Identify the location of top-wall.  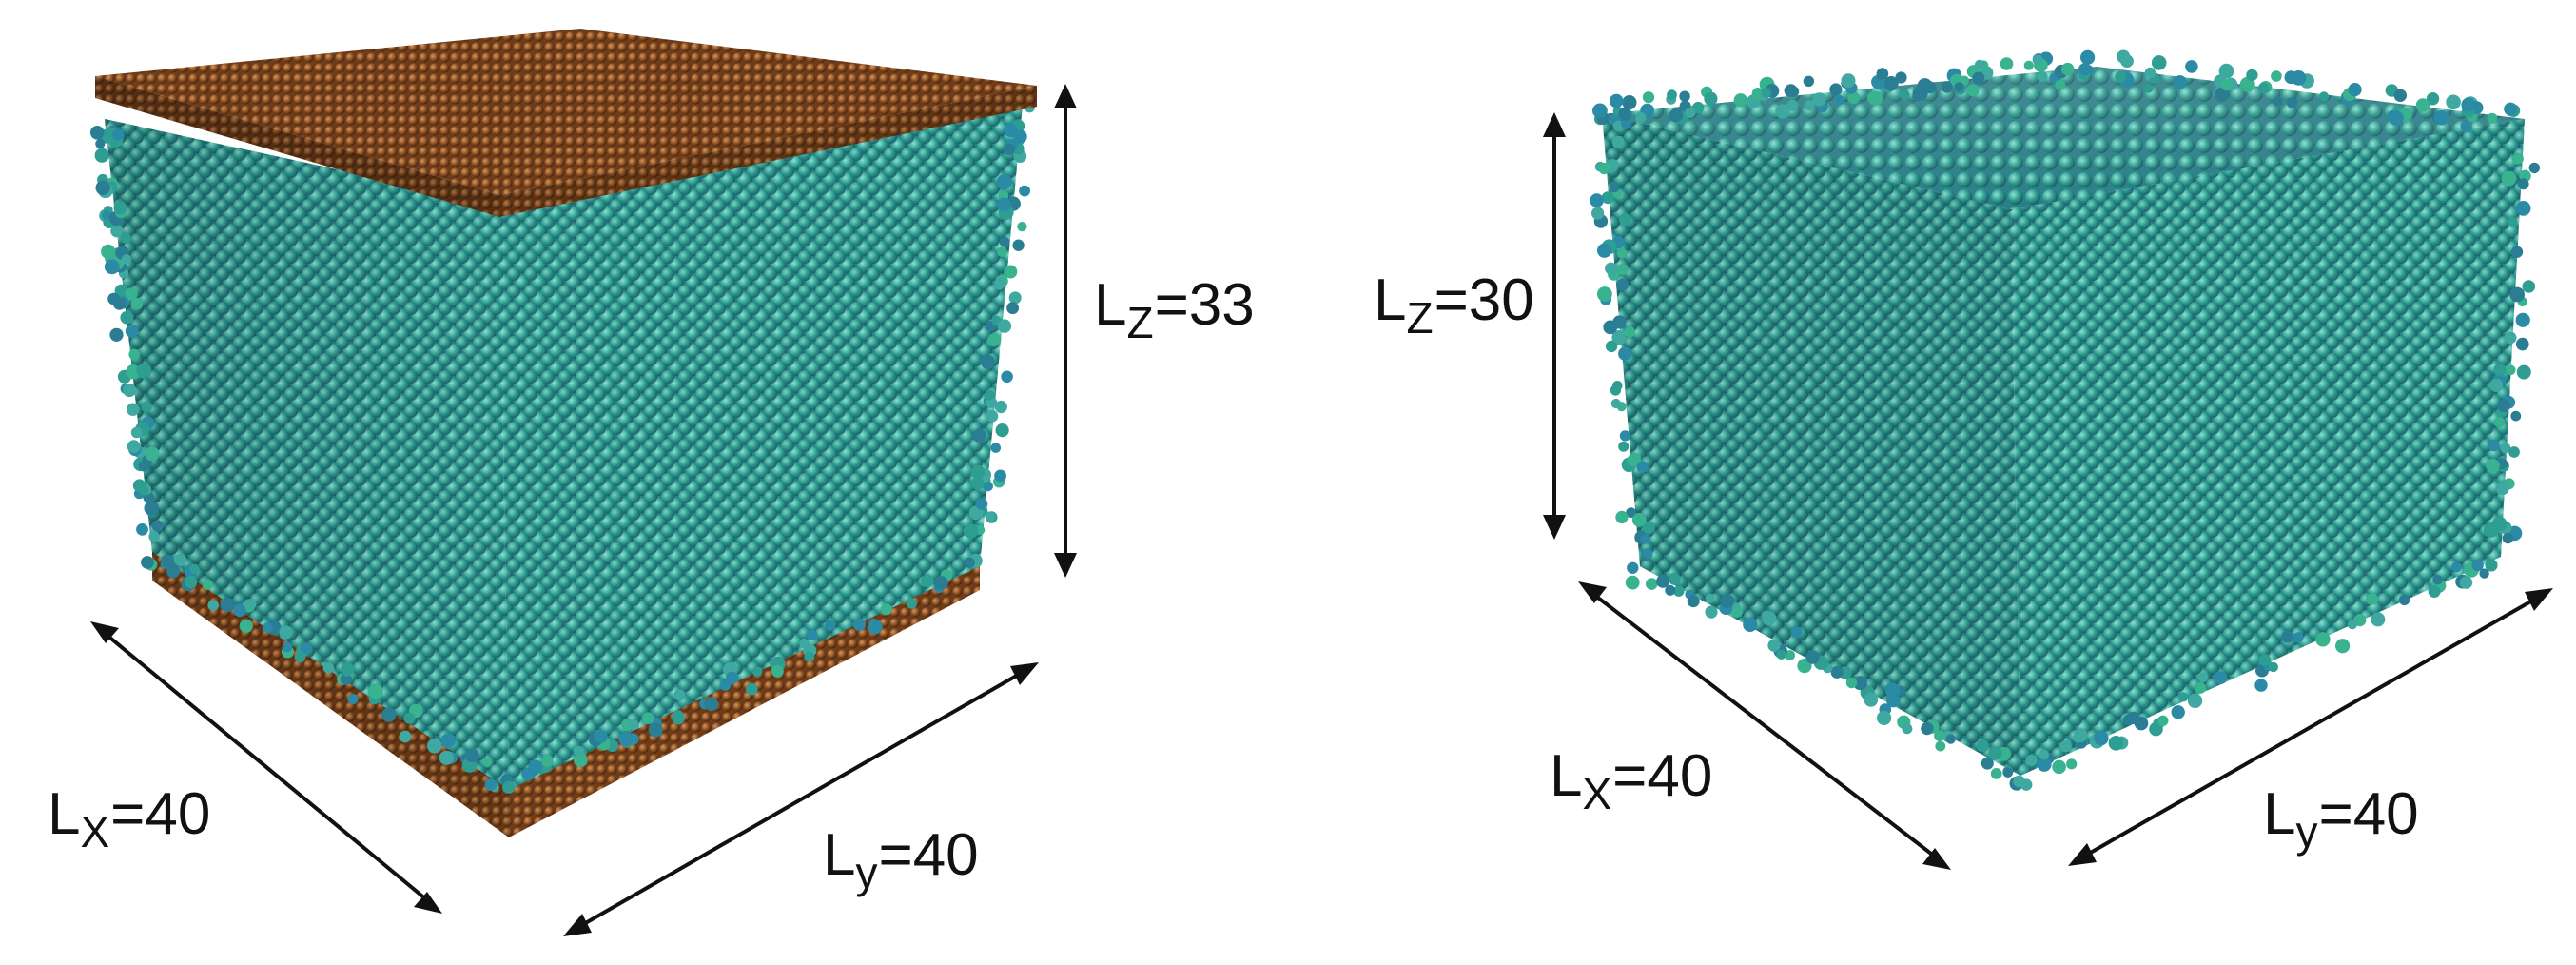
(566, 123).